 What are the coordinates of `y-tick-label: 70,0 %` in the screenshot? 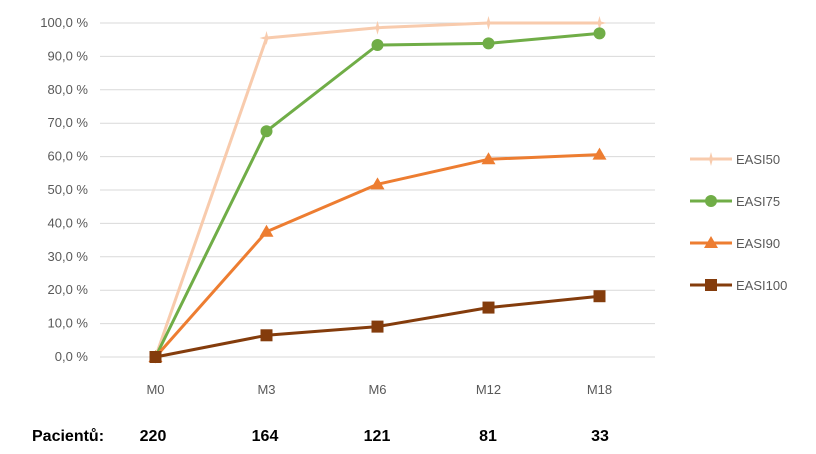 It's located at (68, 122).